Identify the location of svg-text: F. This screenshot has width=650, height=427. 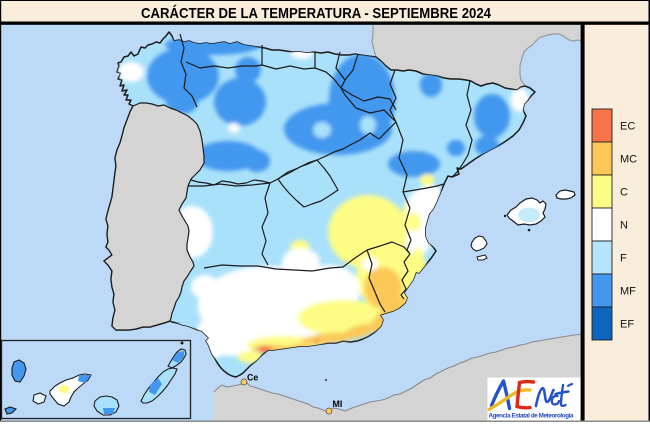
(623, 259).